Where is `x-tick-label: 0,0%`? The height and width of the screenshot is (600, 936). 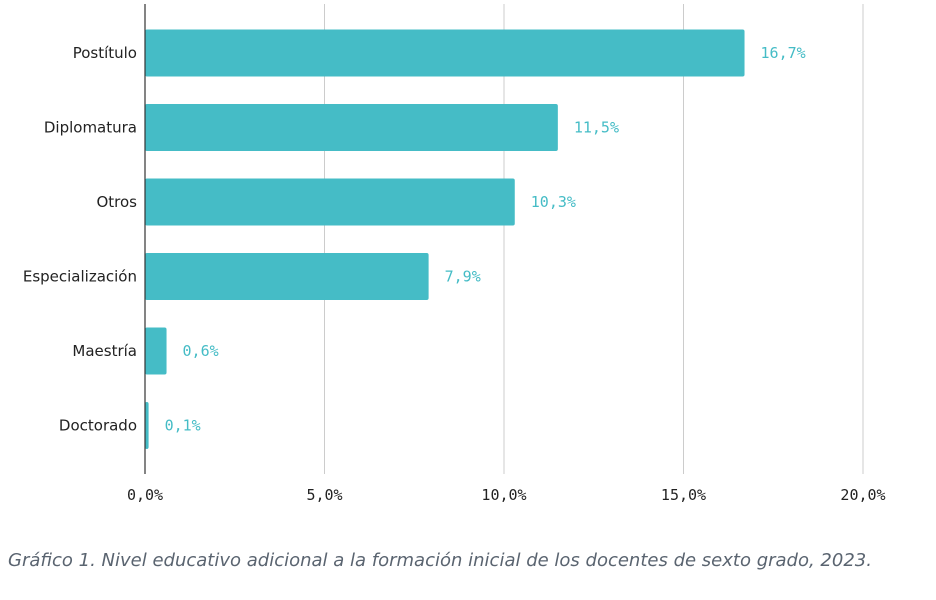 x-tick-label: 0,0% is located at coordinates (145, 495).